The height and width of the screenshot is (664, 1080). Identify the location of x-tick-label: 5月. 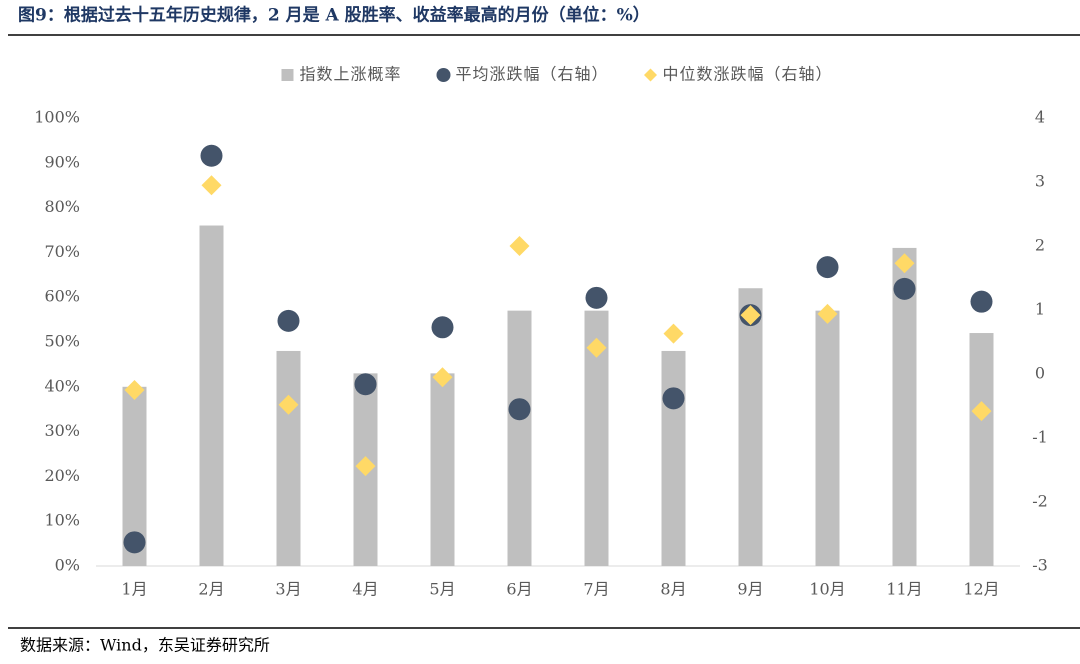
(442, 589).